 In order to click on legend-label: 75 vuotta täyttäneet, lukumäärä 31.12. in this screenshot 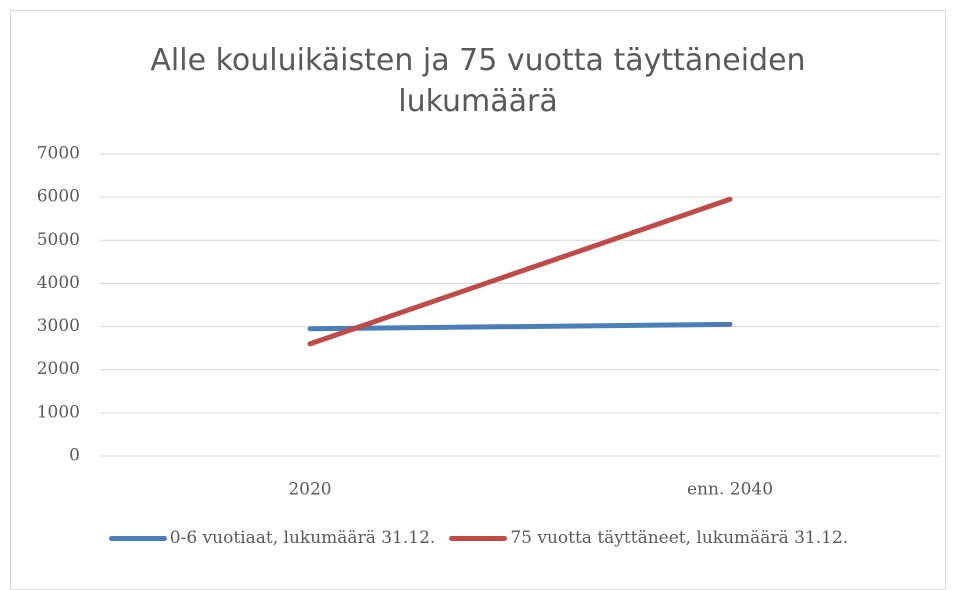, I will do `click(679, 538)`.